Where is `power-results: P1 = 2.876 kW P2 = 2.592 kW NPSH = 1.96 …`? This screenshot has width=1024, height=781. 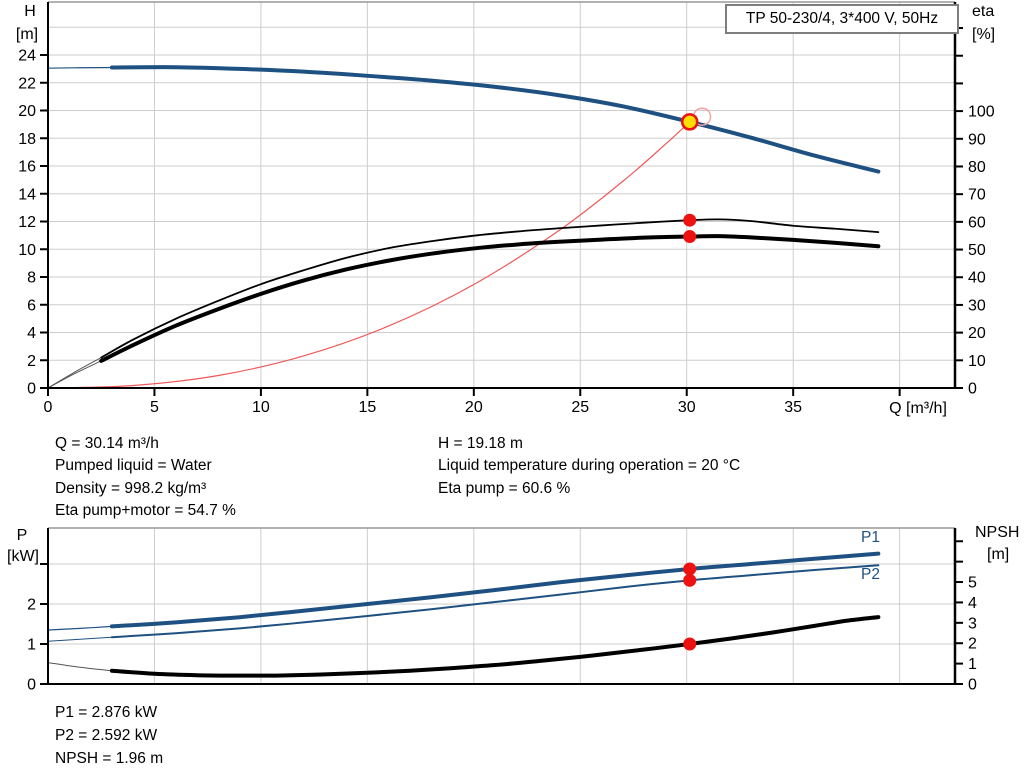
power-results: P1 = 2.876 kW P2 = 2.592 kW NPSH = 1.96 … is located at coordinates (109, 736).